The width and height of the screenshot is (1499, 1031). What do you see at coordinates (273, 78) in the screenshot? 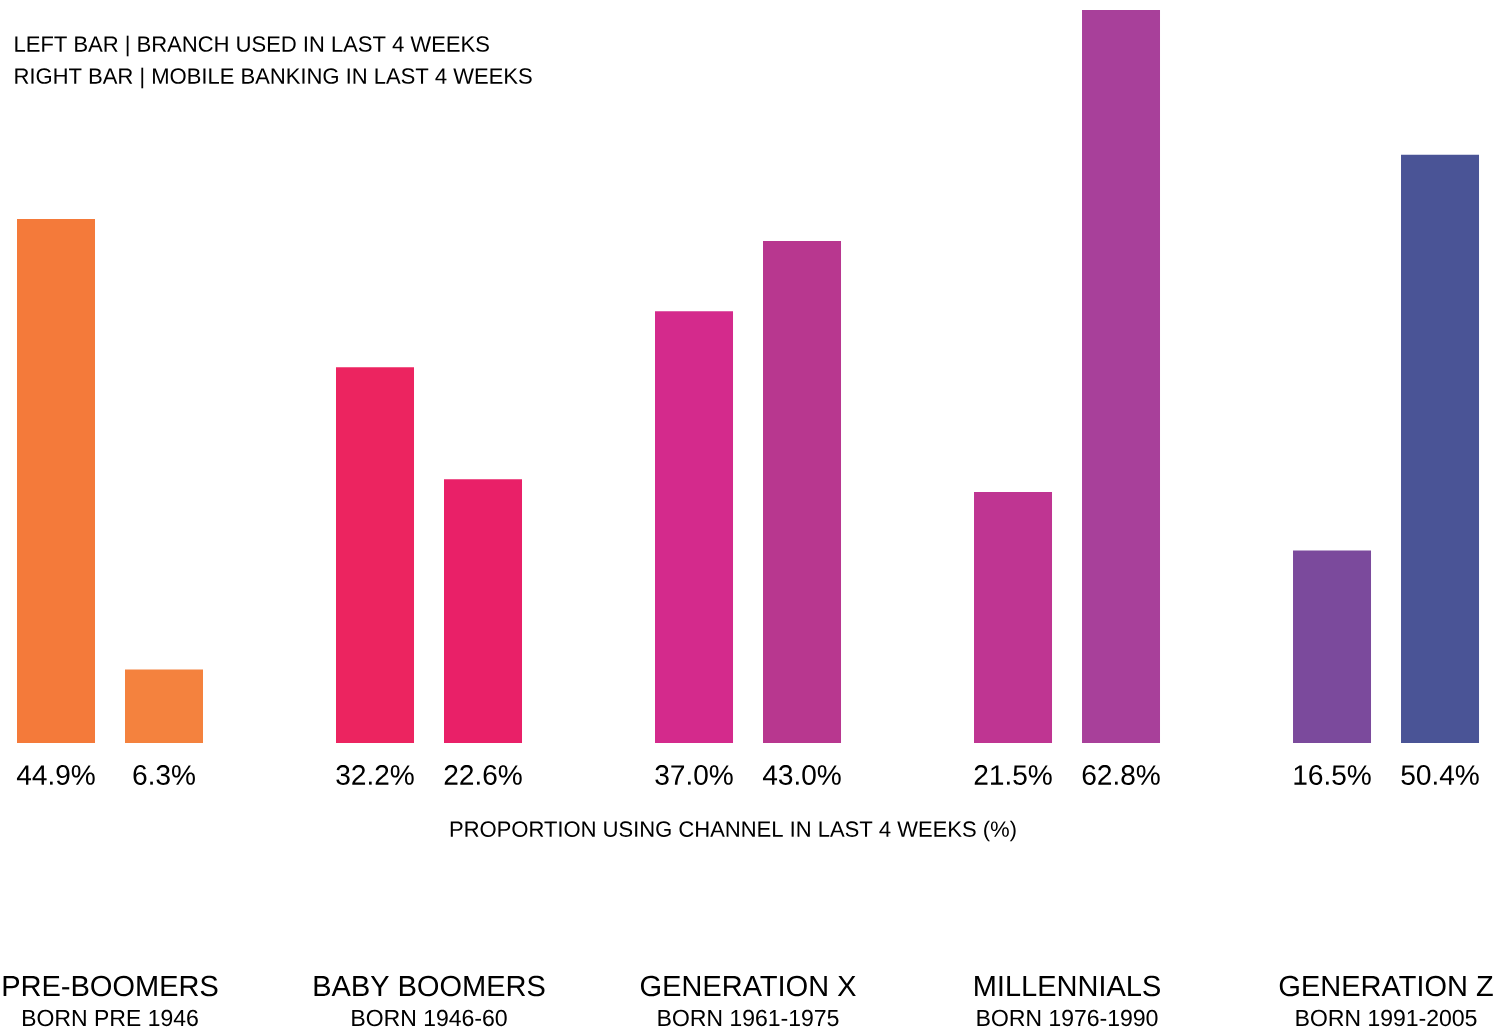
I see `annotation: RIGHT BAR | MOBILE BANKING IN LAST 4 WEEKS` at bounding box center [273, 78].